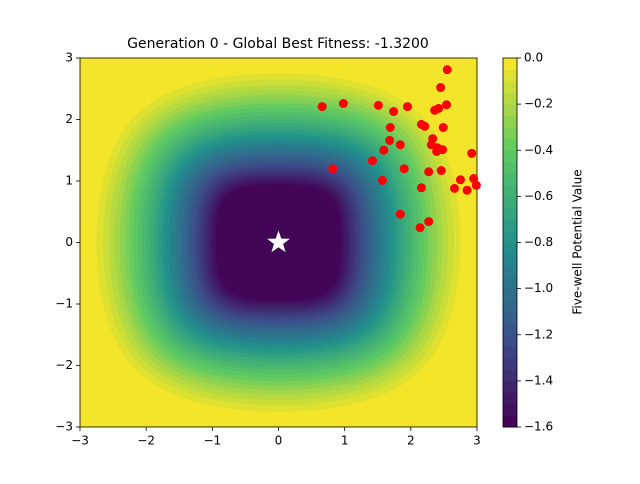  What do you see at coordinates (538, 334) in the screenshot?
I see `colorbar-tick-label: −1.2` at bounding box center [538, 334].